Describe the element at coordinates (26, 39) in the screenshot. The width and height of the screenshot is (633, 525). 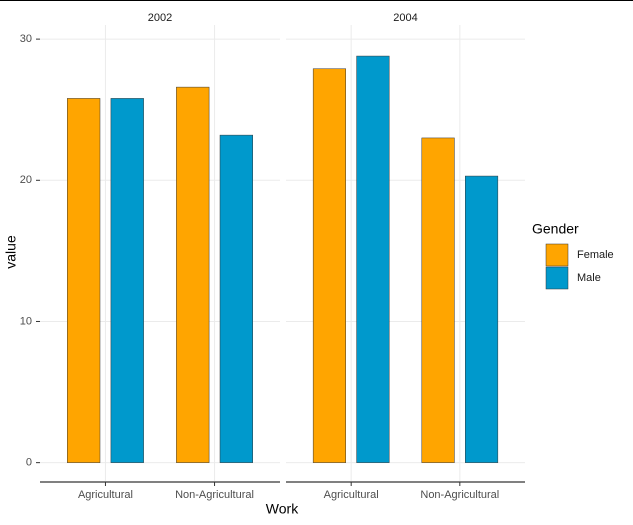
I see `y-tick-label: 30` at that location.